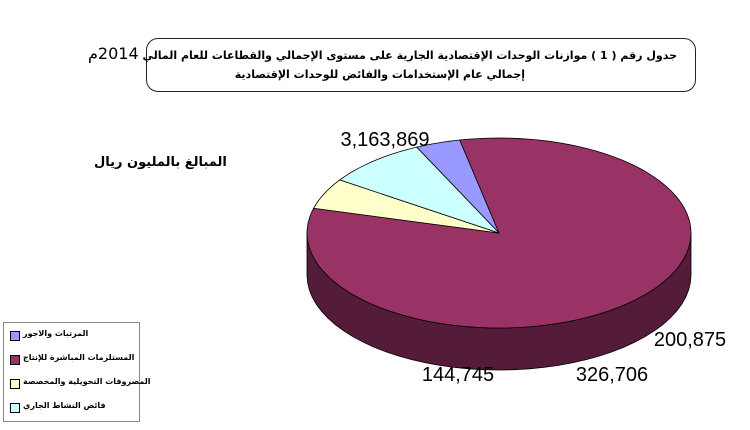  Describe the element at coordinates (113, 53) in the screenshot. I see `title-year: 2014م` at that location.